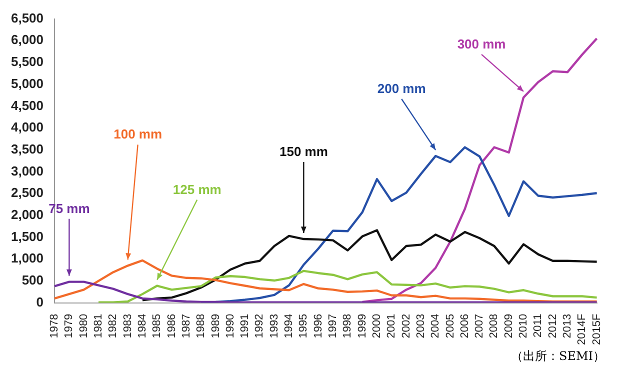  What do you see at coordinates (84, 326) in the screenshot?
I see `x-tick-label: 1980` at bounding box center [84, 326].